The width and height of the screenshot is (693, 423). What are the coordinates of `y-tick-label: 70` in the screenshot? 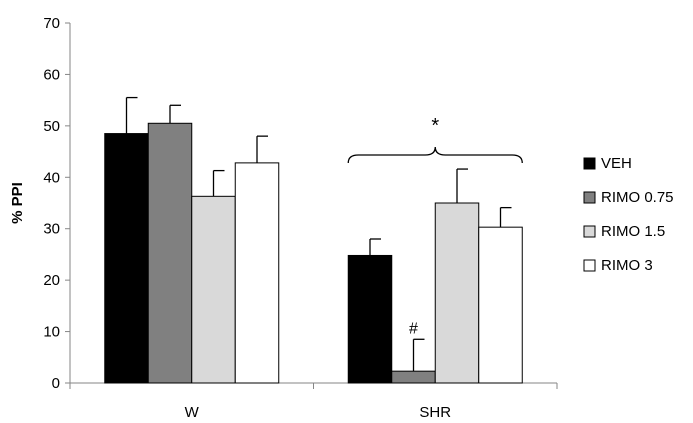 It's located at (51, 23).